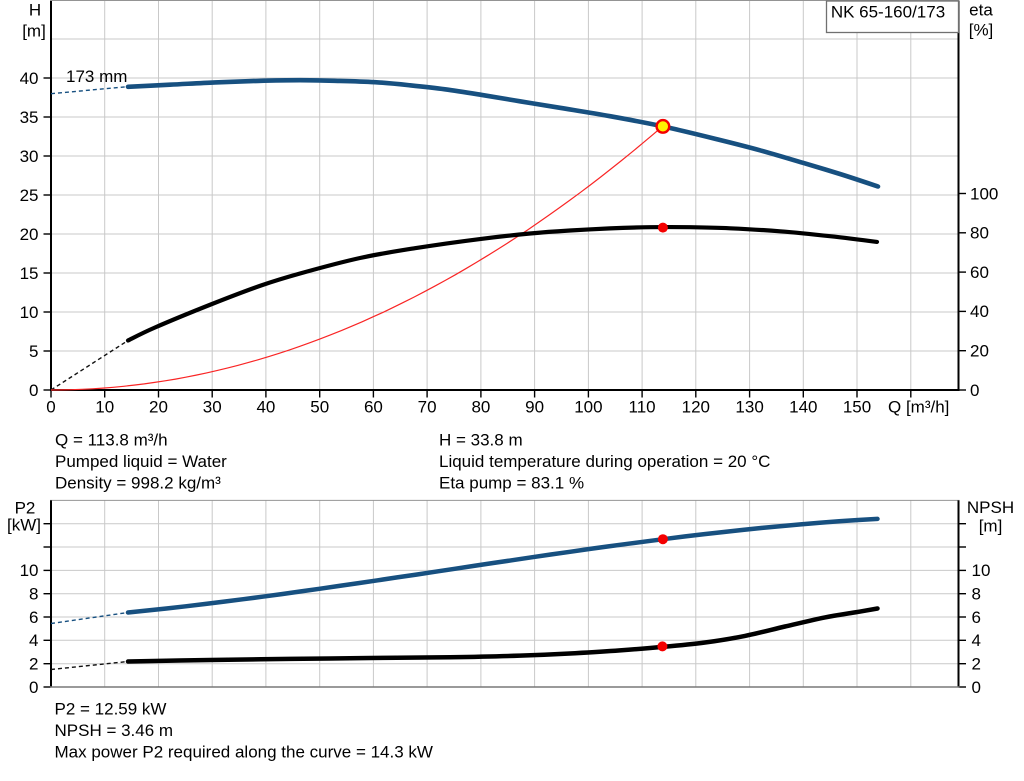 The image size is (1024, 781). What do you see at coordinates (427, 407) in the screenshot?
I see `svg-text: 70` at bounding box center [427, 407].